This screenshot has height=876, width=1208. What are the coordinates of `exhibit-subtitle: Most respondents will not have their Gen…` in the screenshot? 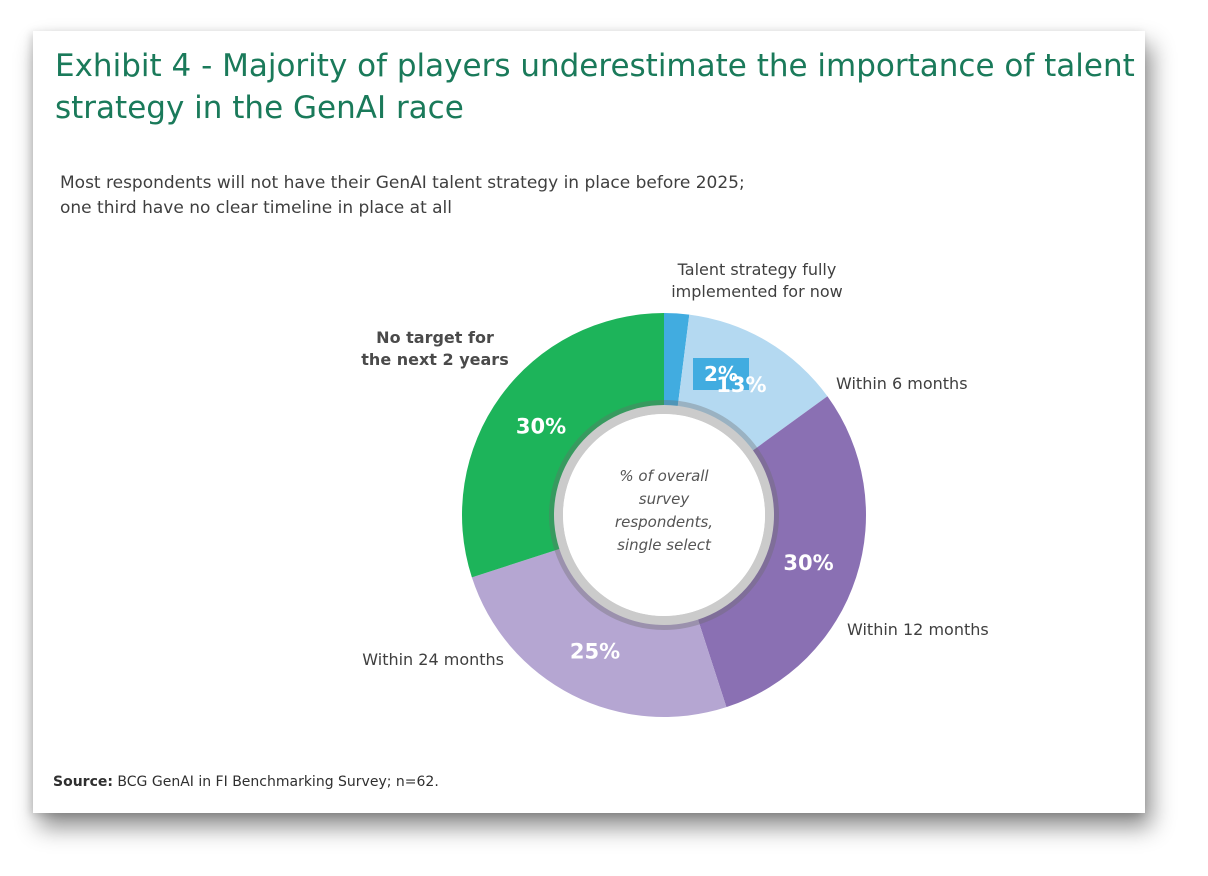 It's located at (490, 196).